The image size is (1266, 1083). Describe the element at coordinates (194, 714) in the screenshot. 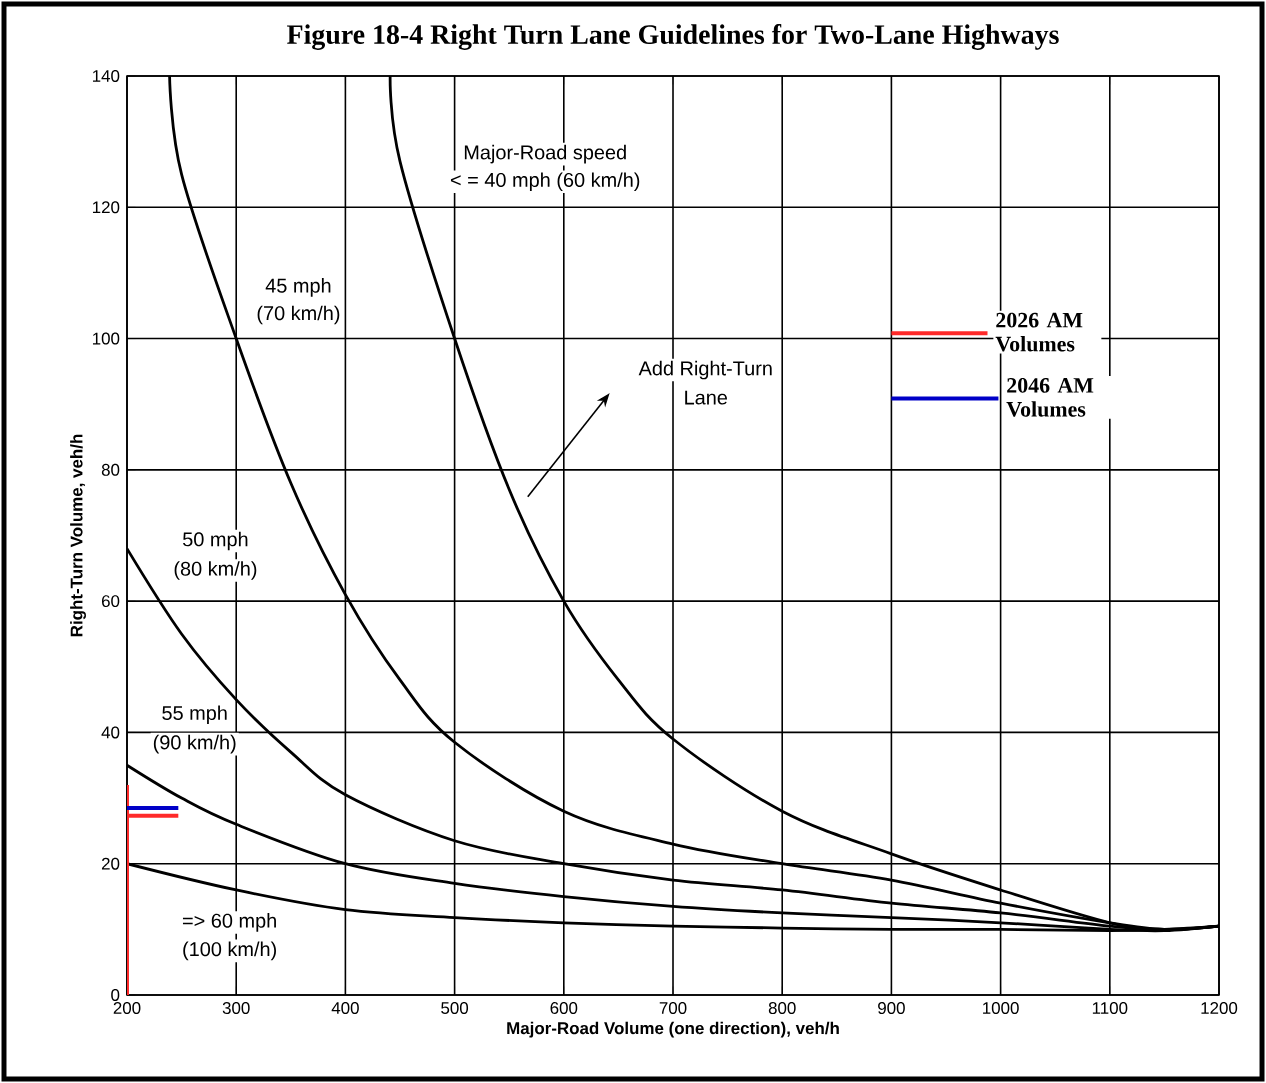

I see `annotation: 55 mph` at that location.